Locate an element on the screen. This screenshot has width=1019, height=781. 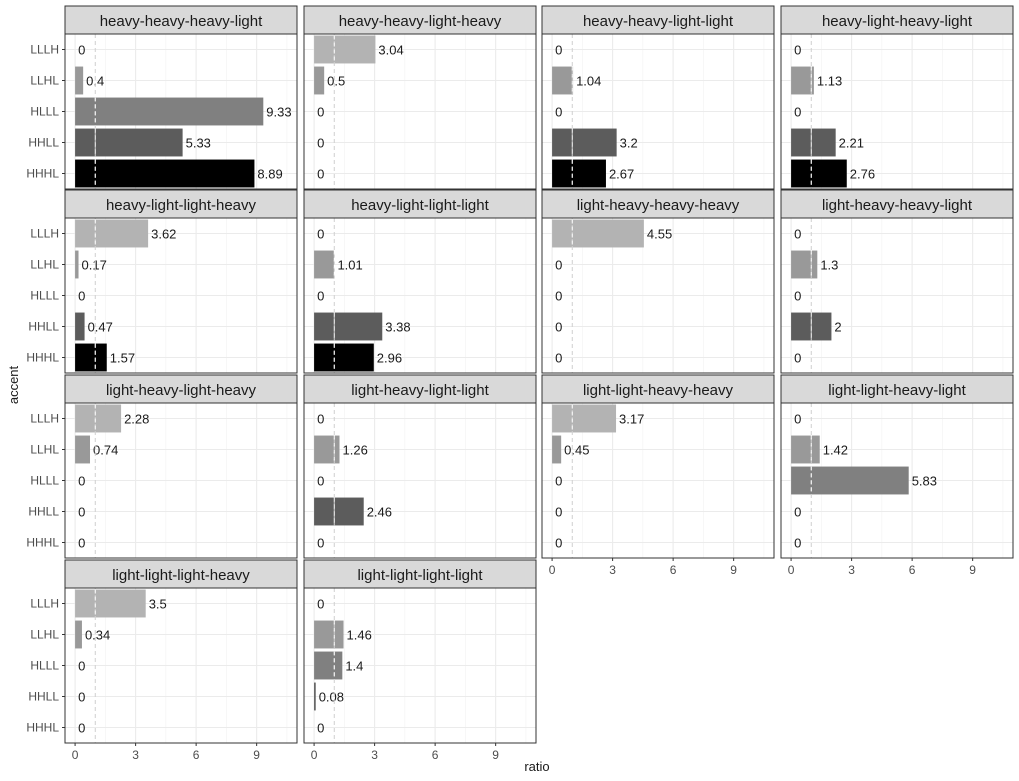
facet-panel-heavy-light-light-light: heavy-light-light-light 0 1.01 0 3.38 2.96 is located at coordinates (420, 281).